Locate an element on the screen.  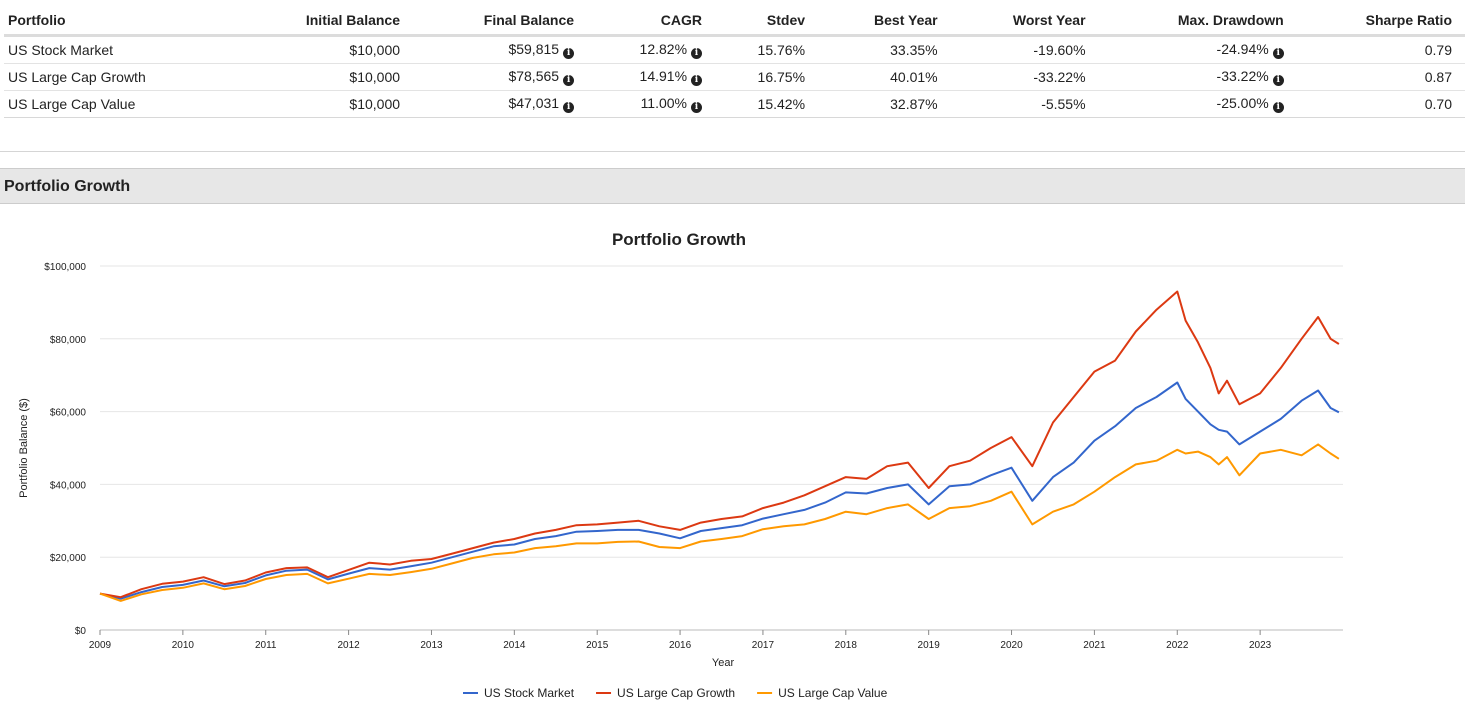
x-tick-label: 2011 is located at coordinates (266, 645).